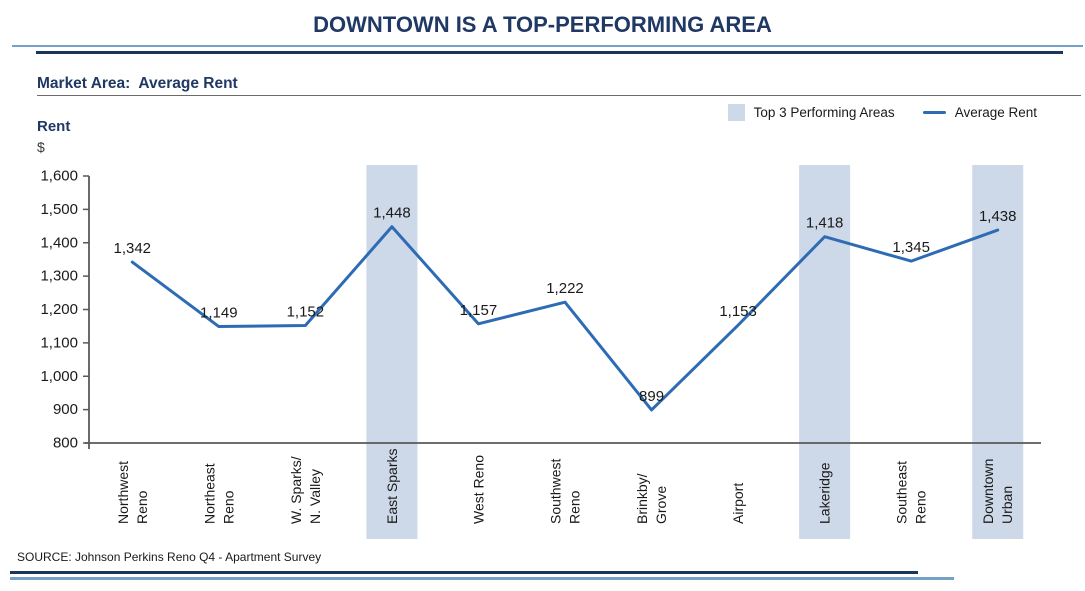  I want to click on value-label: 1,222, so click(565, 288).